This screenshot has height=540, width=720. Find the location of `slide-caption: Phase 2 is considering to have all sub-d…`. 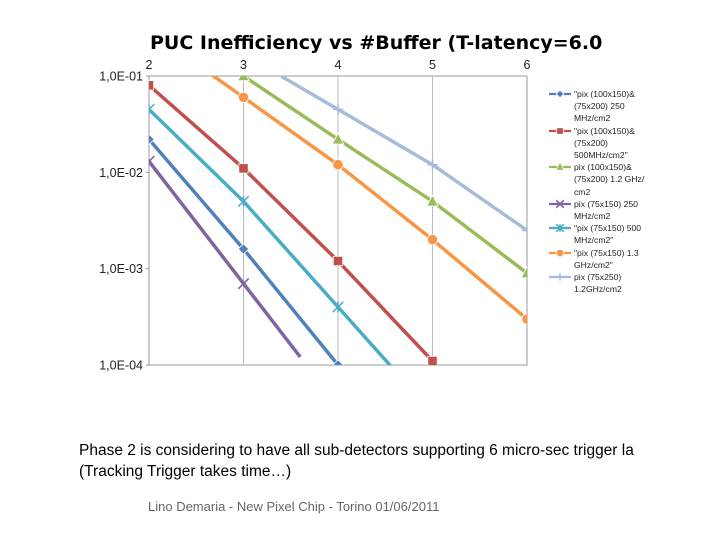

slide-caption: Phase 2 is considering to have all sub-d… is located at coordinates (356, 461).